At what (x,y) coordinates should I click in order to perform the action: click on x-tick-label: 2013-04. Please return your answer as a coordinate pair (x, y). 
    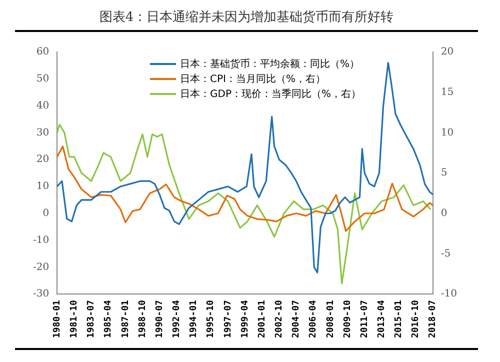
    Looking at the image, I should click on (381, 319).